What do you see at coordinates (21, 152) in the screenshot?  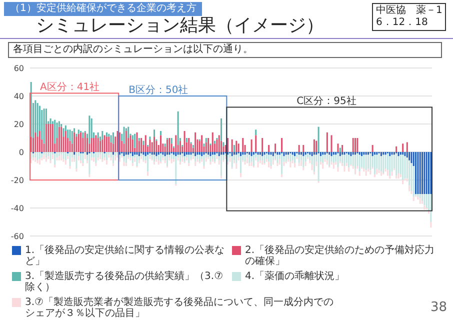 I see `y-tick-label: 0` at bounding box center [21, 152].